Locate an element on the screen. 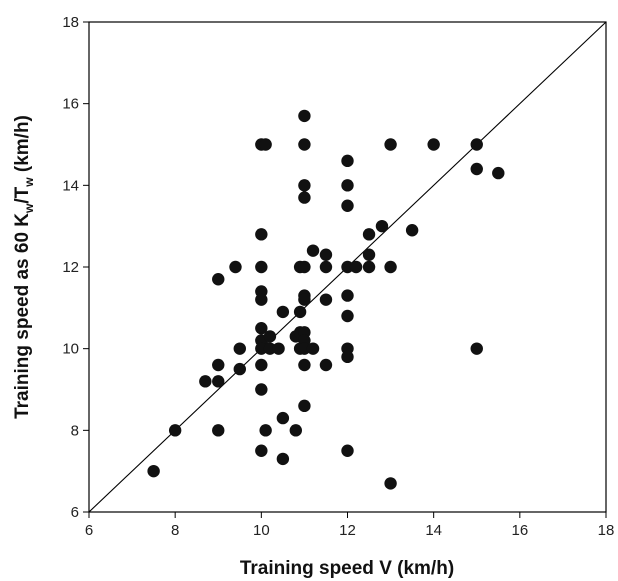  y-axis-title-suffix: (km/h) is located at coordinates (22, 146).